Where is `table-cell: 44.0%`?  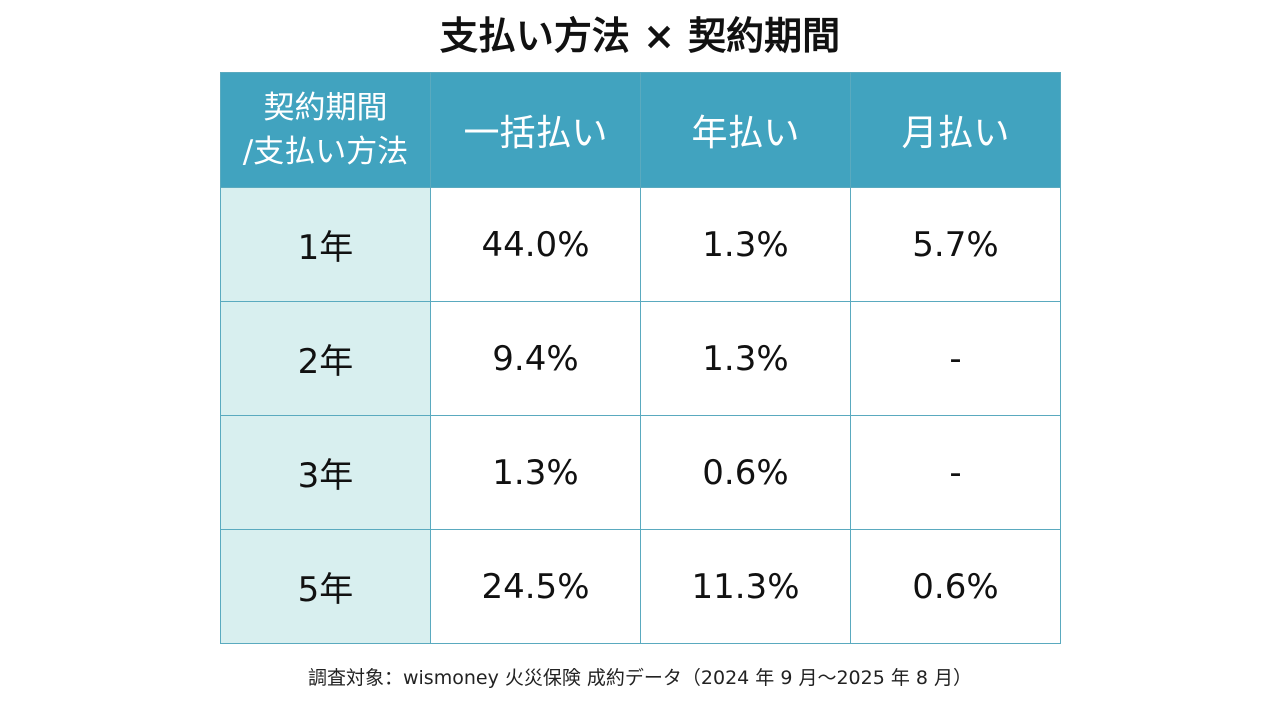
table-cell: 44.0% is located at coordinates (535, 244).